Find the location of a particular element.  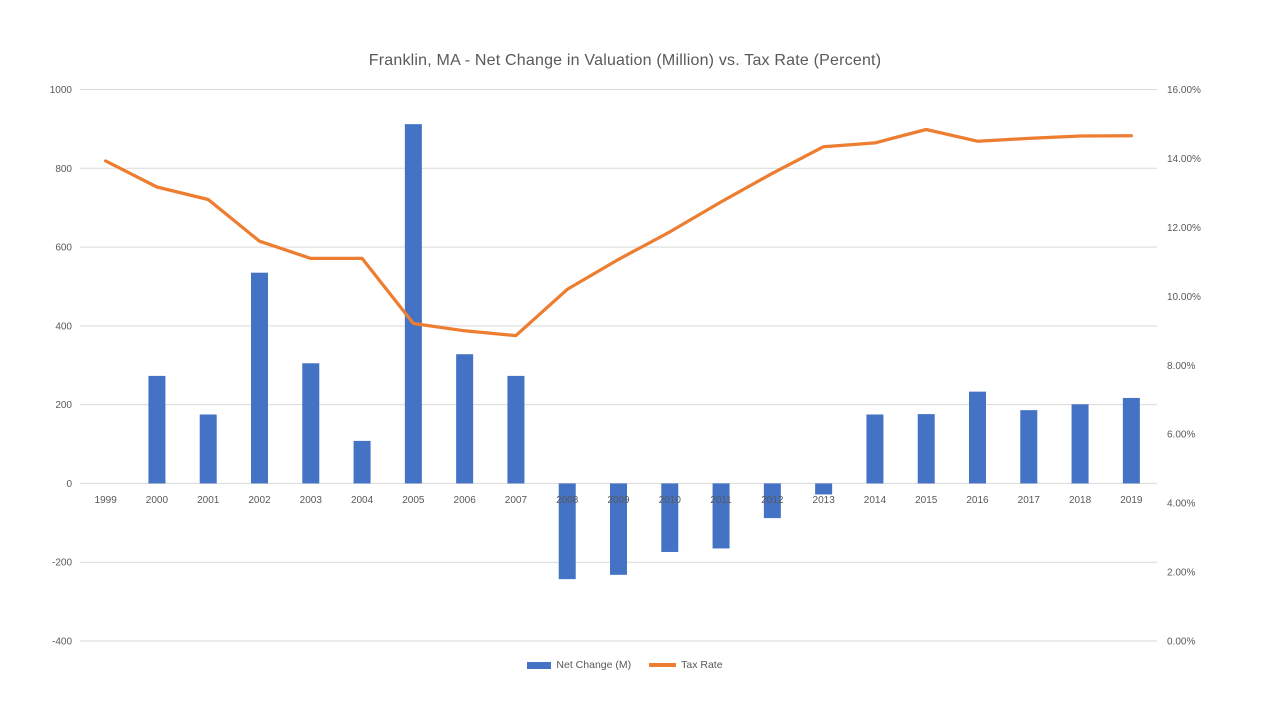

legend-item-tax-rate: Tax Rate is located at coordinates (686, 665).